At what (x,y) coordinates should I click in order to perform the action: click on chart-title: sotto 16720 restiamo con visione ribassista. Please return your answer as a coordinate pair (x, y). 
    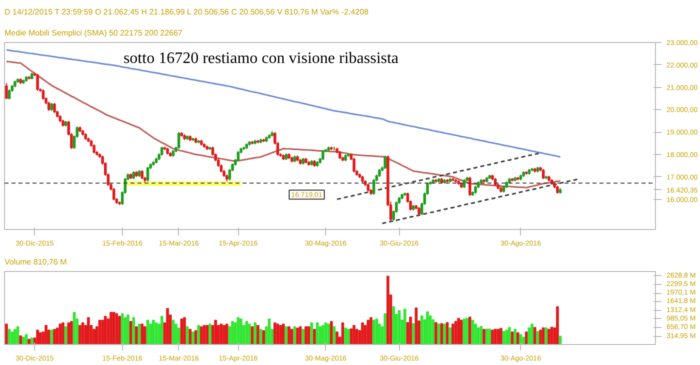
    Looking at the image, I should click on (261, 58).